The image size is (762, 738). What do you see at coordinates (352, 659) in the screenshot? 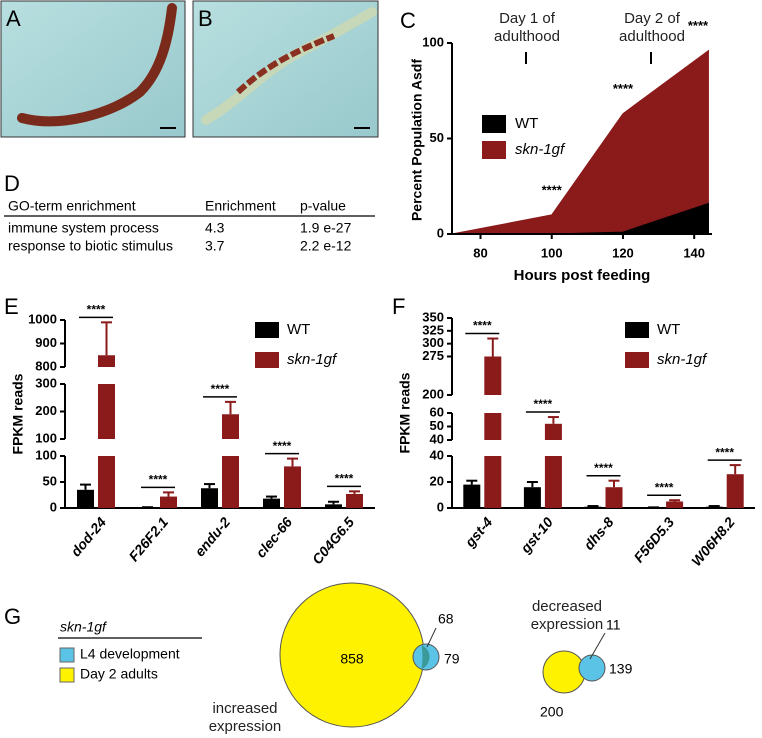
I see `venn-count: 858` at bounding box center [352, 659].